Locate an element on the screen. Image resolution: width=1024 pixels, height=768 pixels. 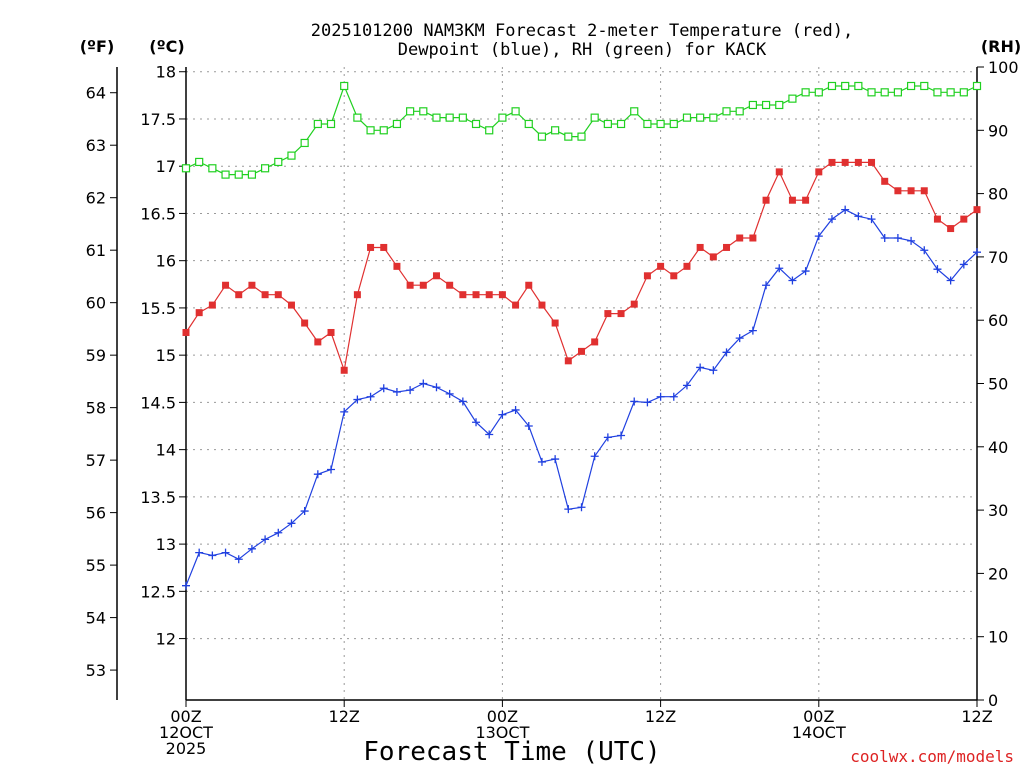
fahrenheit-tick-label: 59 is located at coordinates (96, 355).